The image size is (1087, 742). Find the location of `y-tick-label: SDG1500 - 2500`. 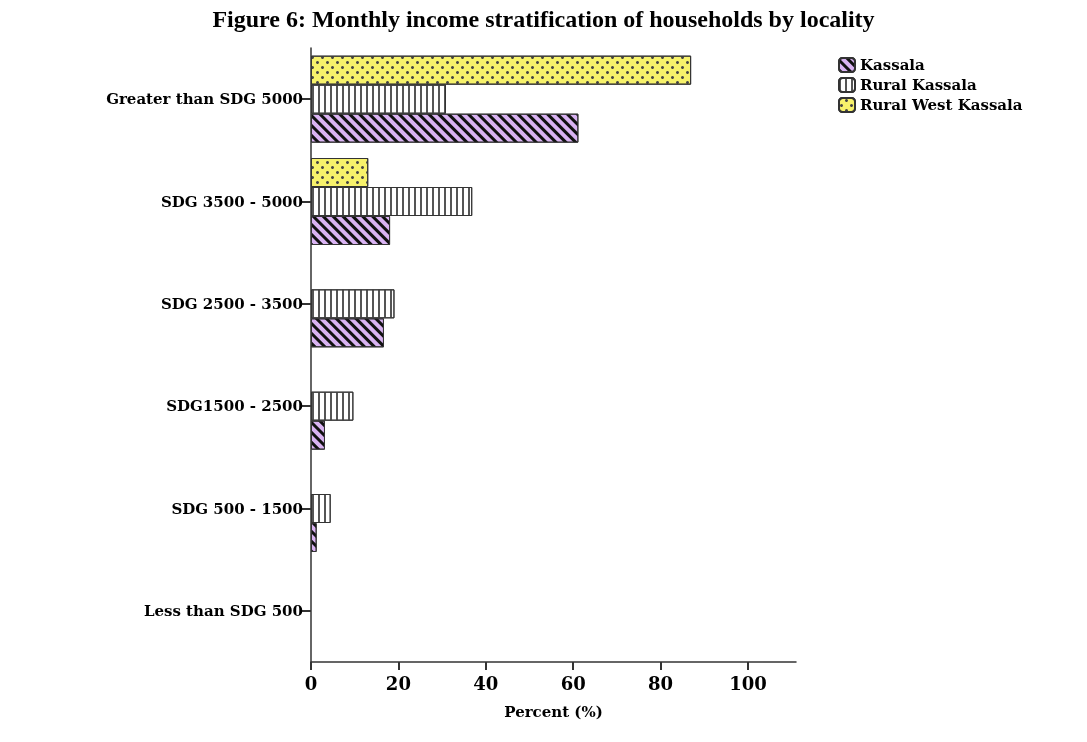

y-tick-label: SDG1500 - 2500 is located at coordinates (234, 406).